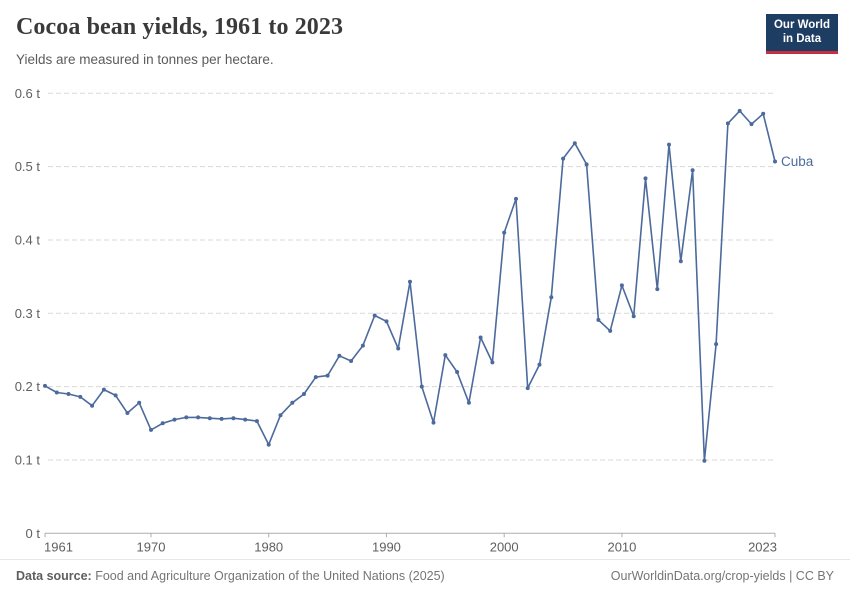 The image size is (850, 600). Describe the element at coordinates (28, 313) in the screenshot. I see `y-axis-tick-label: 0.3 t` at that location.